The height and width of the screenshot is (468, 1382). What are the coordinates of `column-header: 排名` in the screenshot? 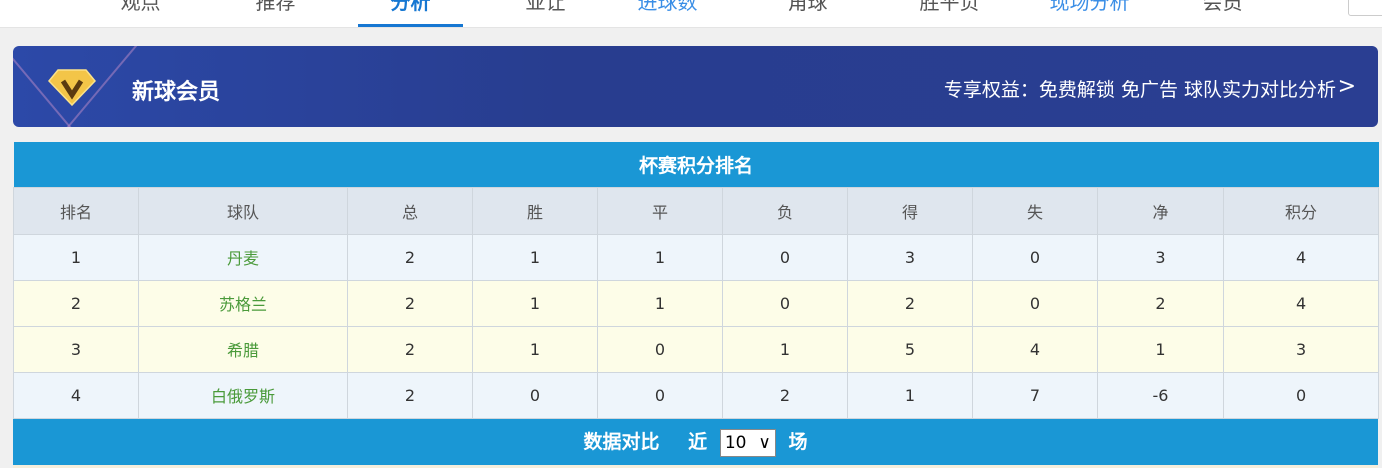 It's located at (76, 210).